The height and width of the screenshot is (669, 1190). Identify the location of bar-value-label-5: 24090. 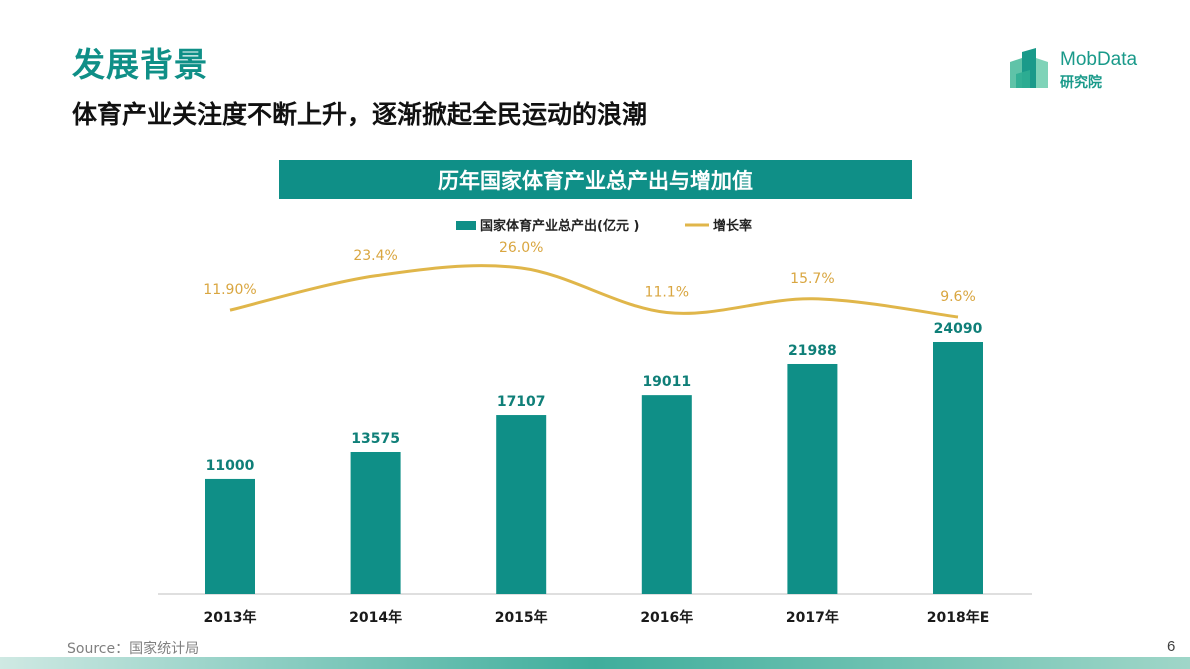
(958, 329).